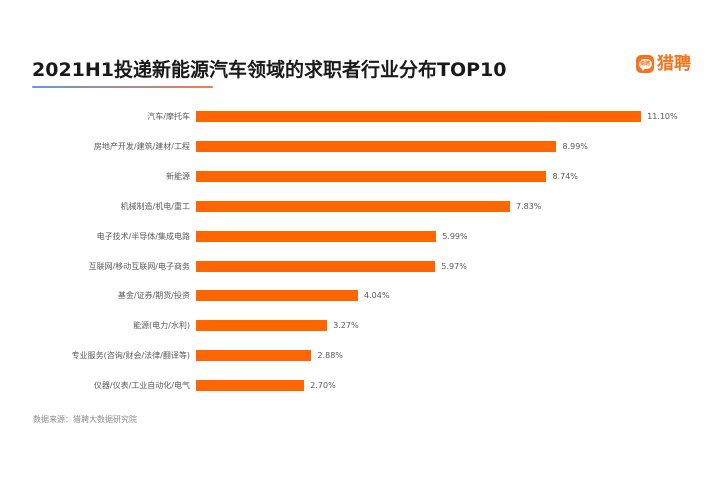 This screenshot has height=480, width=720. I want to click on value-label: 11.10%, so click(662, 116).